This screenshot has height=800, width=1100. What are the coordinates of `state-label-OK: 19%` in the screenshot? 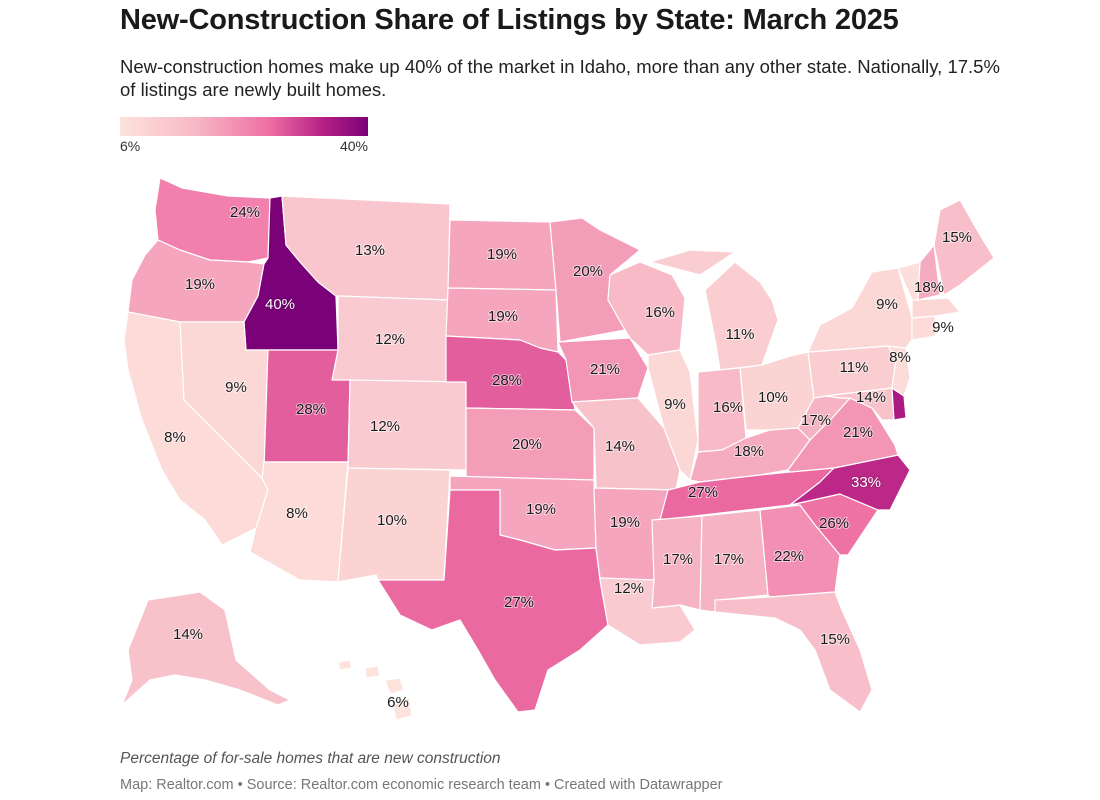 It's located at (541, 509).